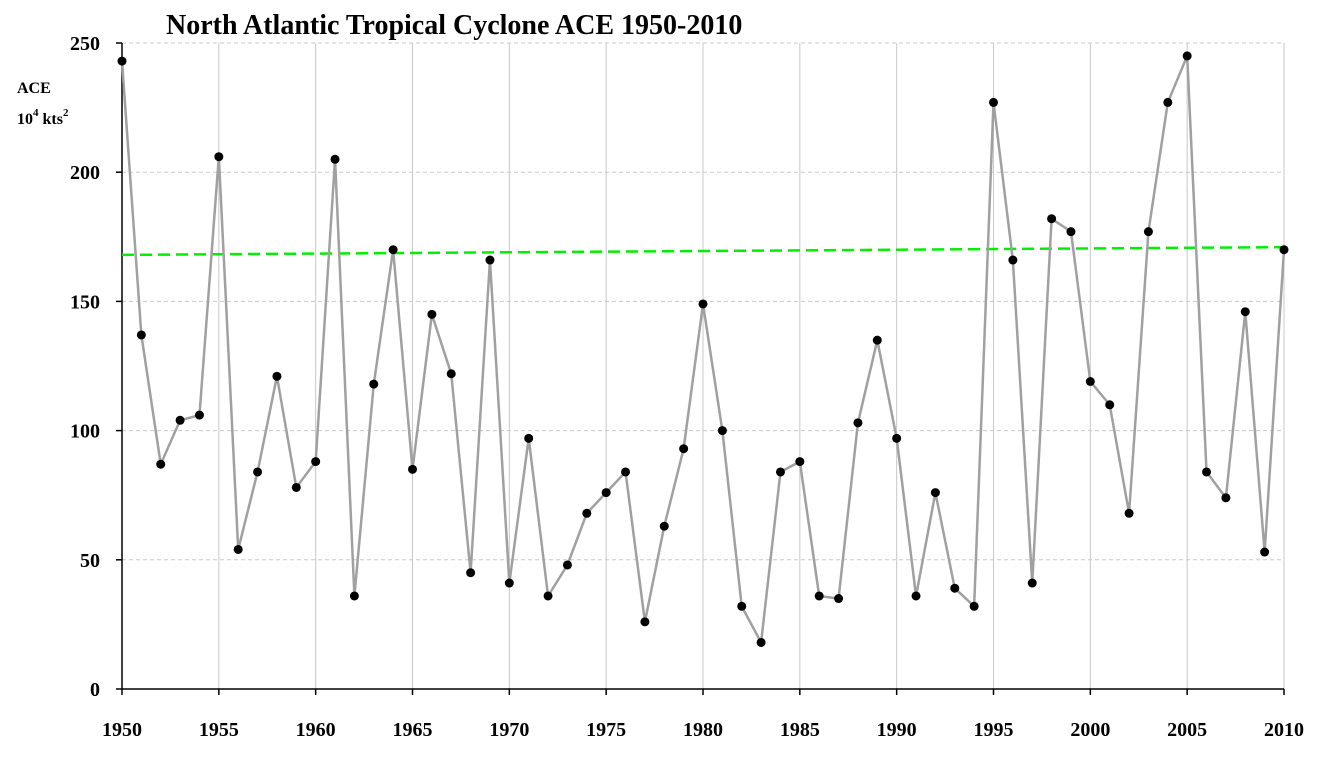  What do you see at coordinates (509, 730) in the screenshot?
I see `x-tick-label-4: 1970` at bounding box center [509, 730].